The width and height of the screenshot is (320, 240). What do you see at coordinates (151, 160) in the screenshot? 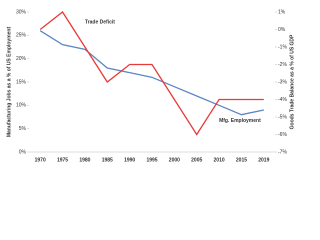
I see `x-tick-label: 1995` at bounding box center [151, 160].